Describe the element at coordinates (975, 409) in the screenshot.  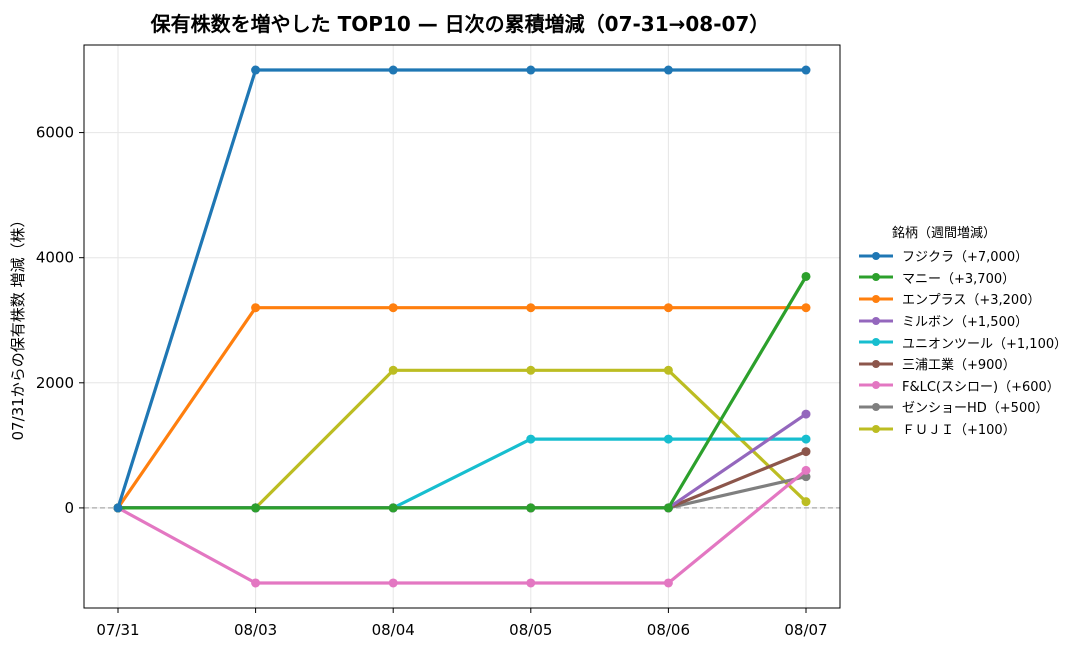
I see `legend-label: ゼンショーHD（+500）` at that location.